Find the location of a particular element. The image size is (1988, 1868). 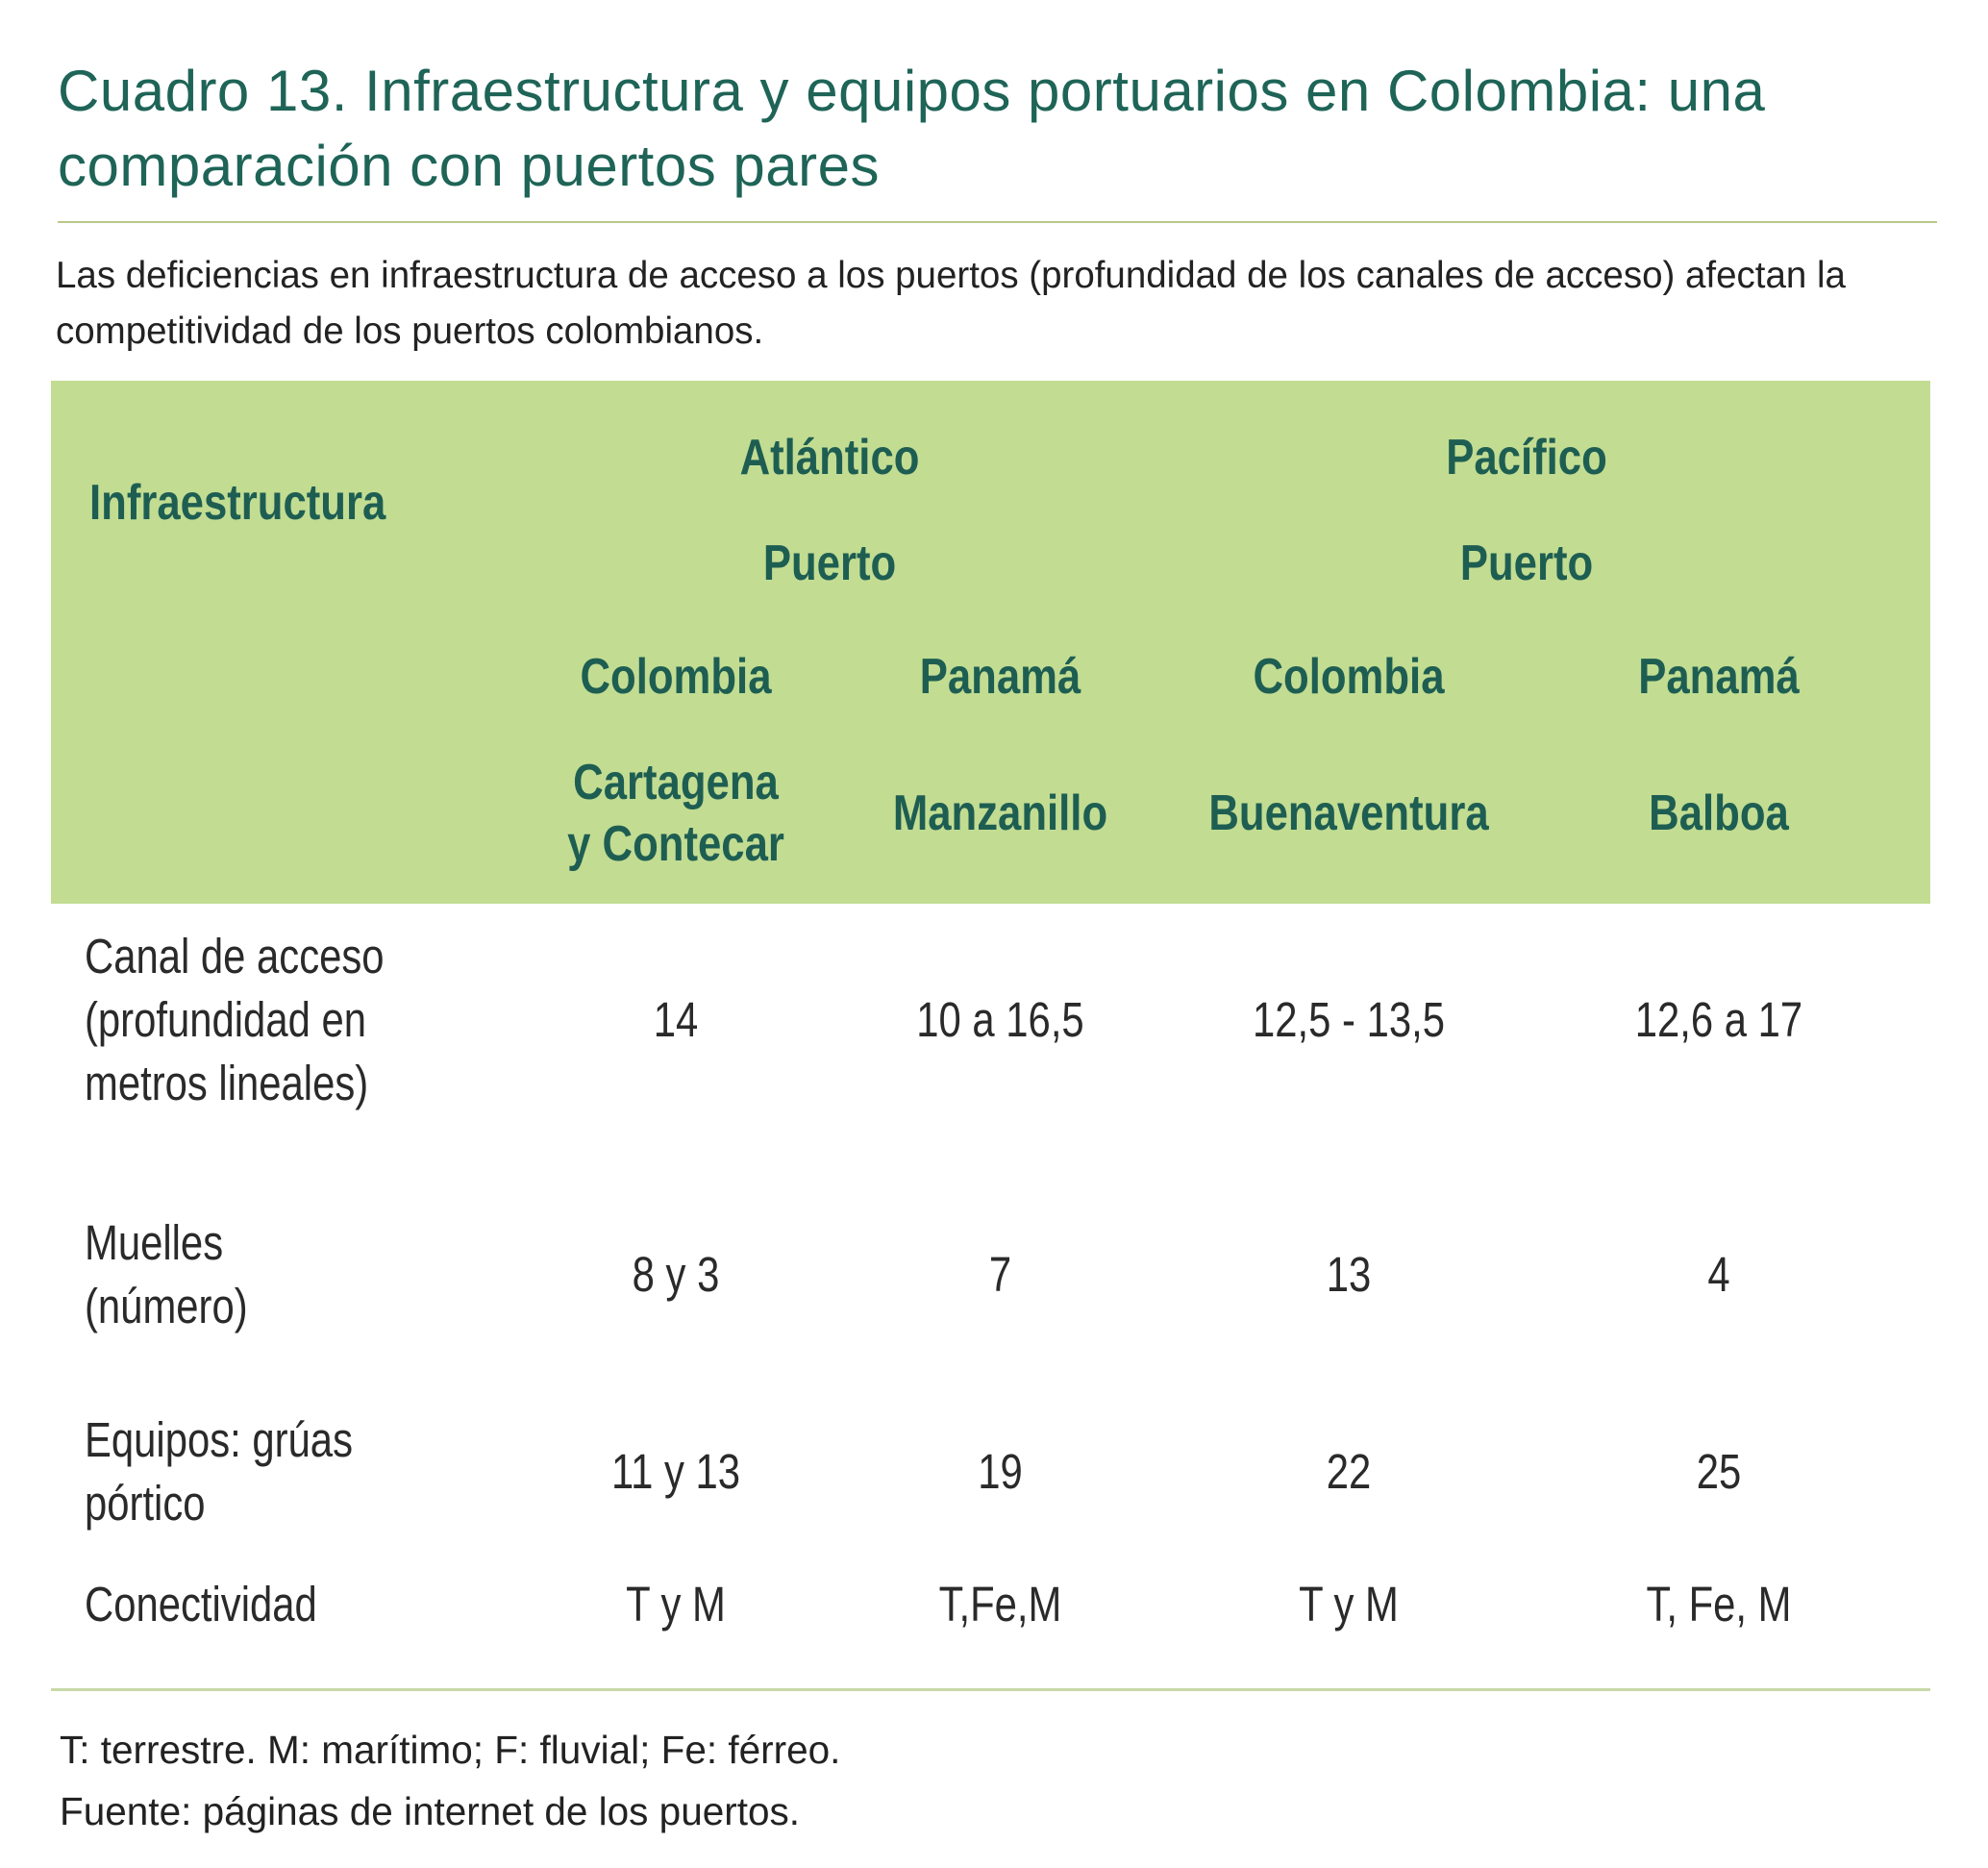

table-cell: 22 is located at coordinates (1349, 1471).